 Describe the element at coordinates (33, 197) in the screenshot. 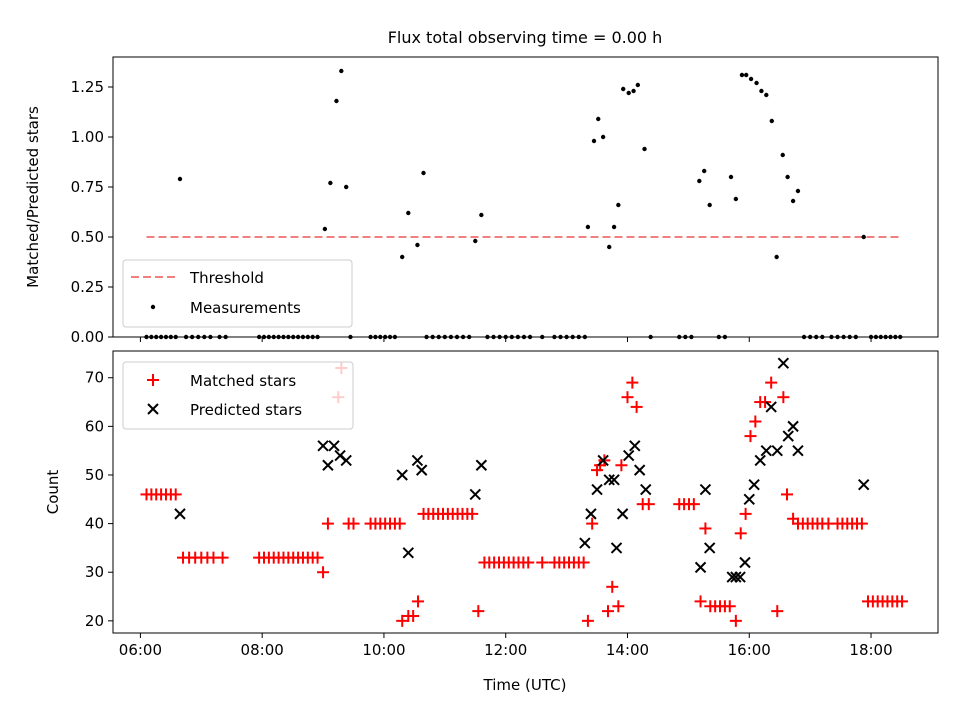

I see `top-ylabel: Matched/Predicted stars` at that location.